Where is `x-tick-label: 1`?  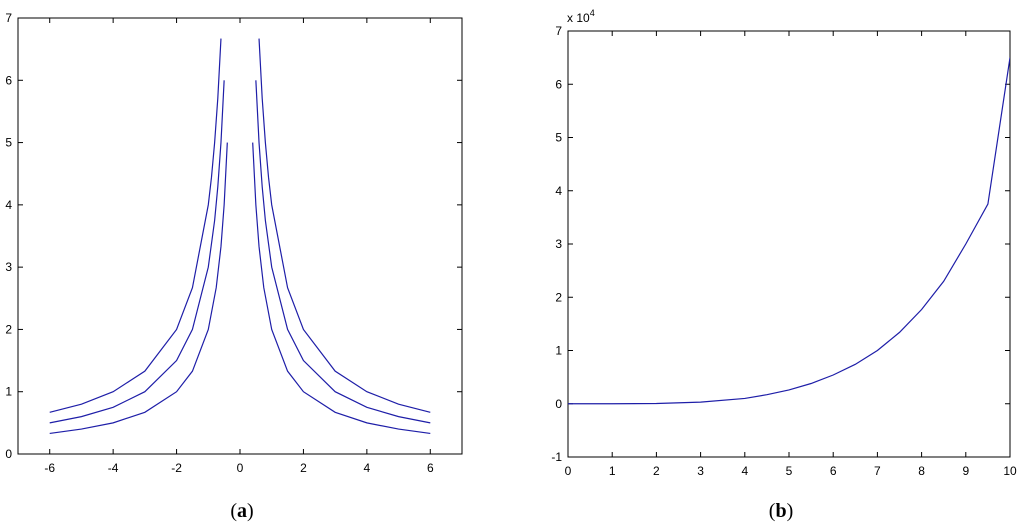
x-tick-label: 1 is located at coordinates (612, 471).